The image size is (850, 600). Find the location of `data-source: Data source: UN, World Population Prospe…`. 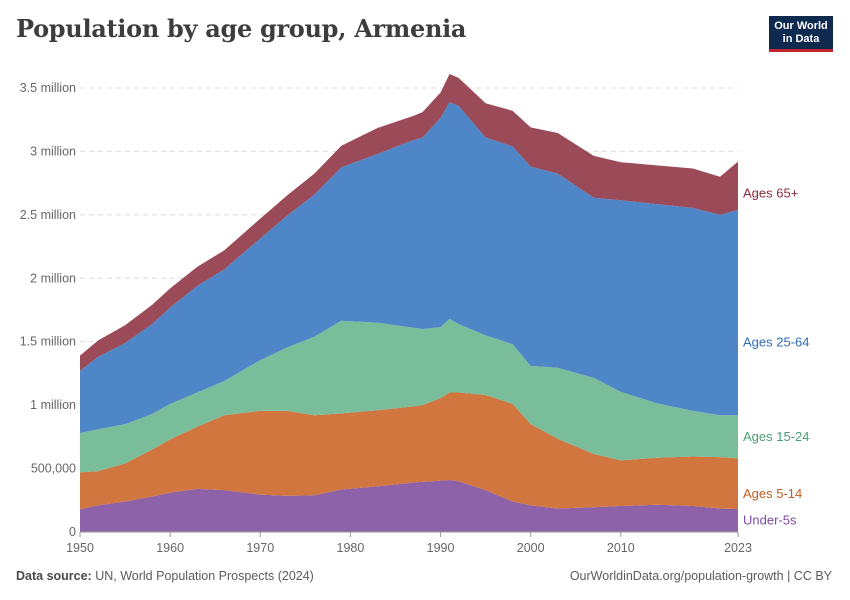

data-source: Data source: UN, World Population Prospe… is located at coordinates (165, 576).